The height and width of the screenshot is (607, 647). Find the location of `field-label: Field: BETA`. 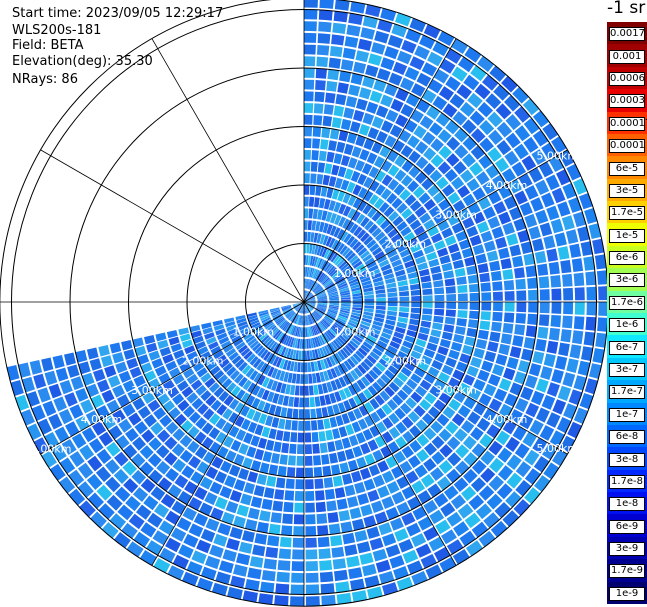

field-label: Field: BETA is located at coordinates (48, 45).